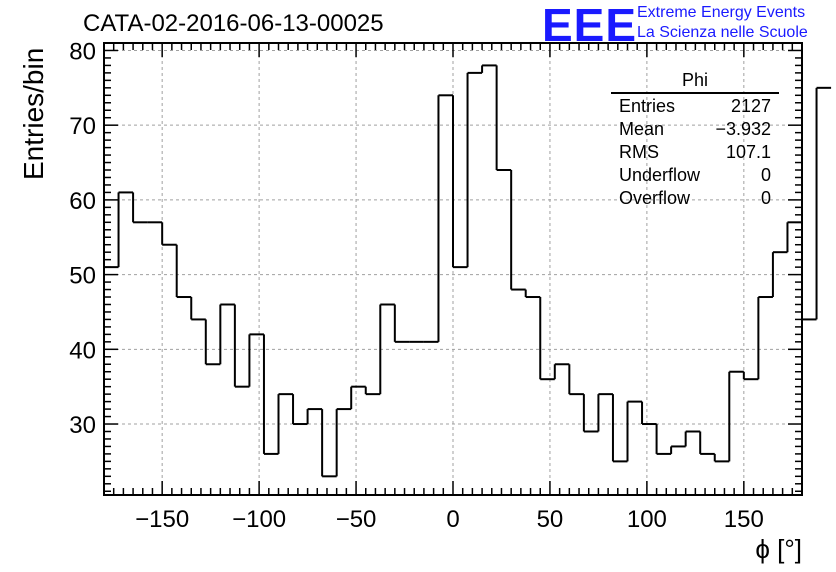 The height and width of the screenshot is (572, 836). I want to click on y-tick-label: 40, so click(82, 350).